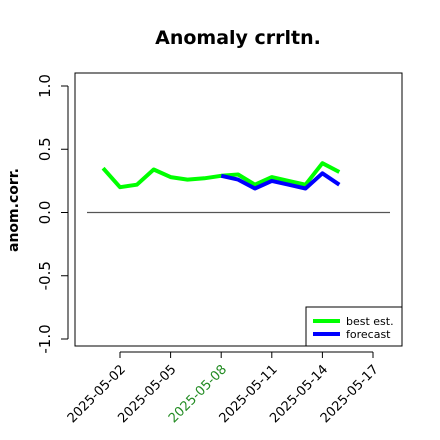 The width and height of the screenshot is (440, 440). I want to click on y-tick-label: 0.0, so click(45, 213).